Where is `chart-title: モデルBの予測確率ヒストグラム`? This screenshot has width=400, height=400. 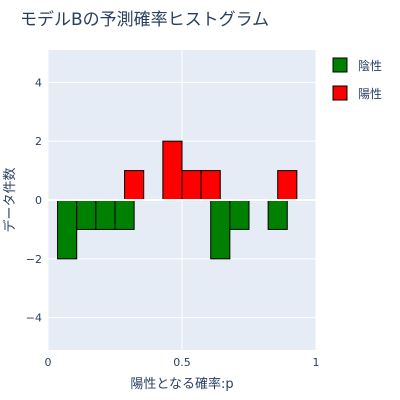 chart-title: モデルBの予測確率ヒストグラム is located at coordinates (144, 19).